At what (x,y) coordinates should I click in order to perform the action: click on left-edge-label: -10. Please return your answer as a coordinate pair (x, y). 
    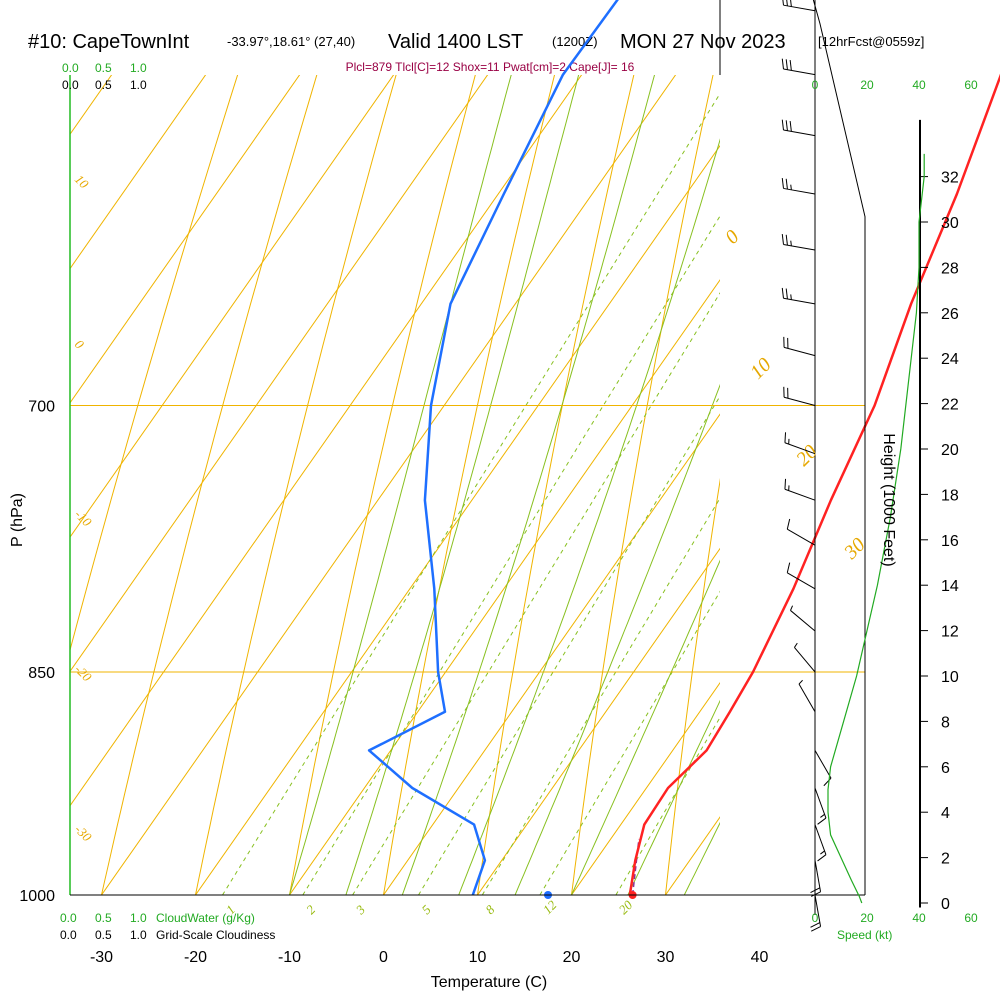
    Looking at the image, I should click on (83, 518).